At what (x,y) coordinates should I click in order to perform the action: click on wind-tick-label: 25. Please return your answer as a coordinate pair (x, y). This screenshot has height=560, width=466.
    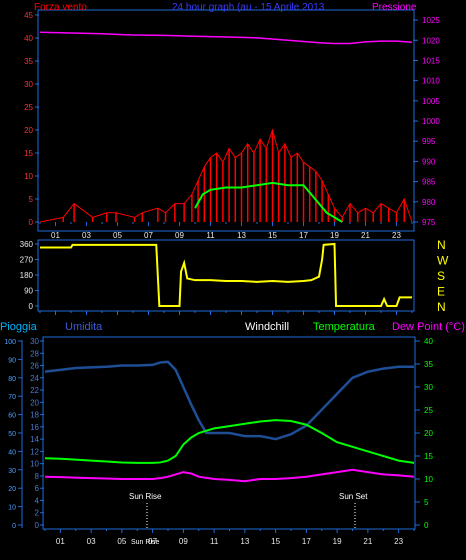
    Looking at the image, I should click on (28, 107).